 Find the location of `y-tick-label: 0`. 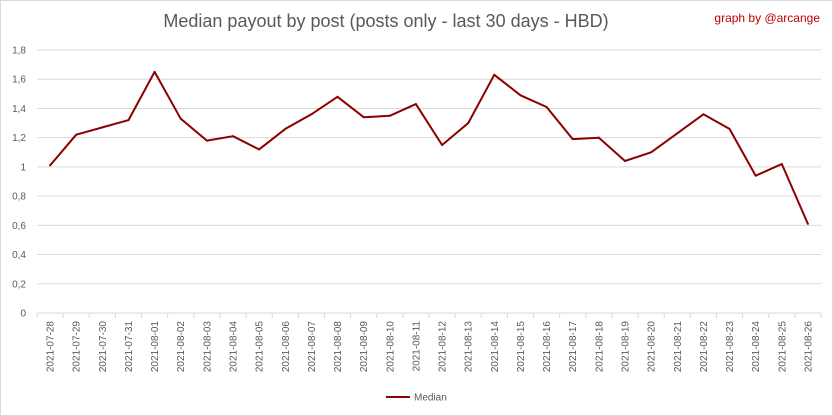

y-tick-label: 0 is located at coordinates (23, 314).